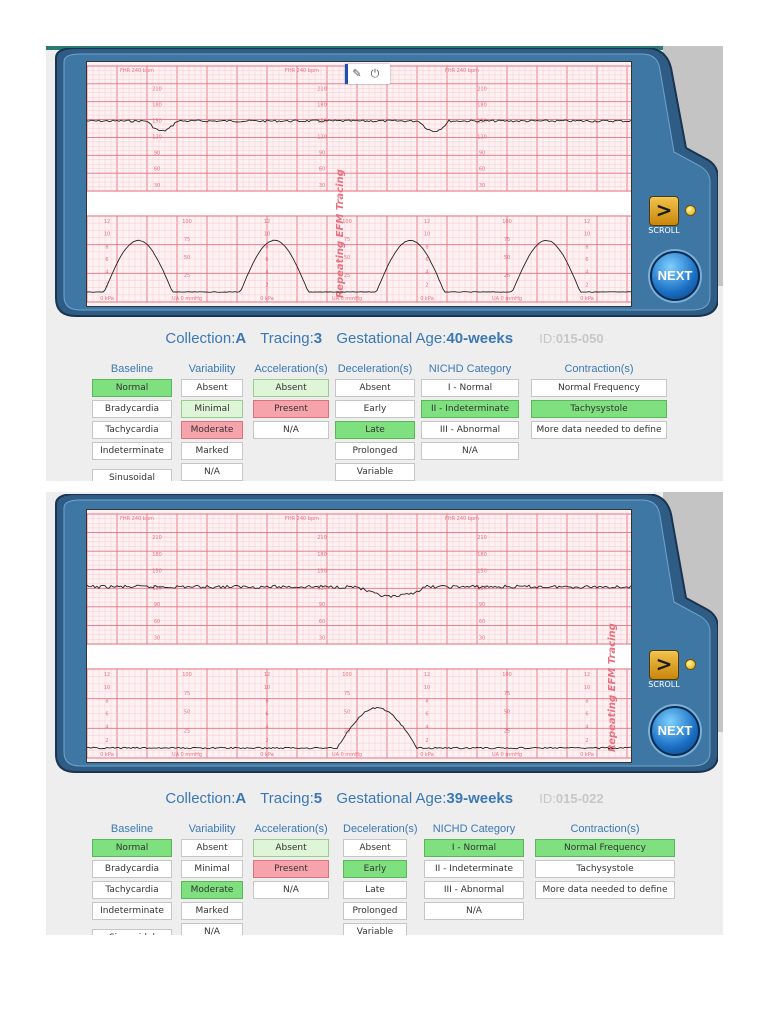 This screenshot has height=1024, width=768. Describe the element at coordinates (266, 741) in the screenshot. I see `ua-kpa-tick-label: 2` at that location.